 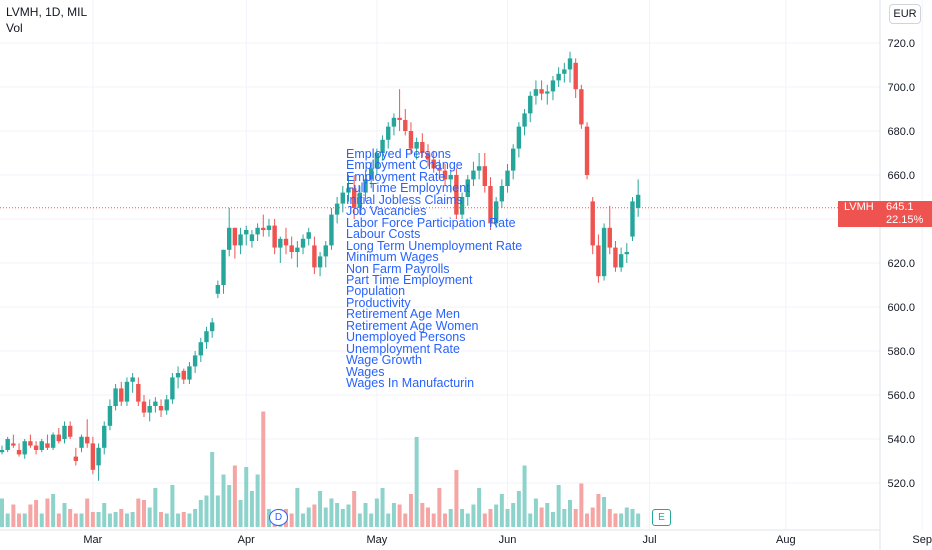 What do you see at coordinates (408, 188) in the screenshot?
I see `overlay-item: Full Time Employment` at bounding box center [408, 188].